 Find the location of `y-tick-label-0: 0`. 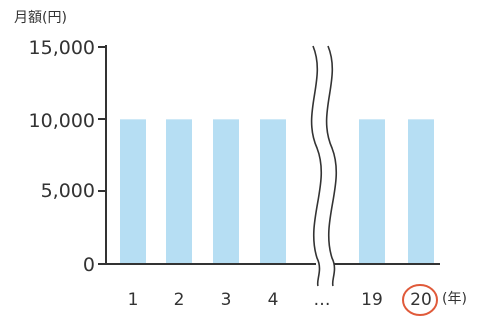

y-tick-label-0: 0 is located at coordinates (89, 265).